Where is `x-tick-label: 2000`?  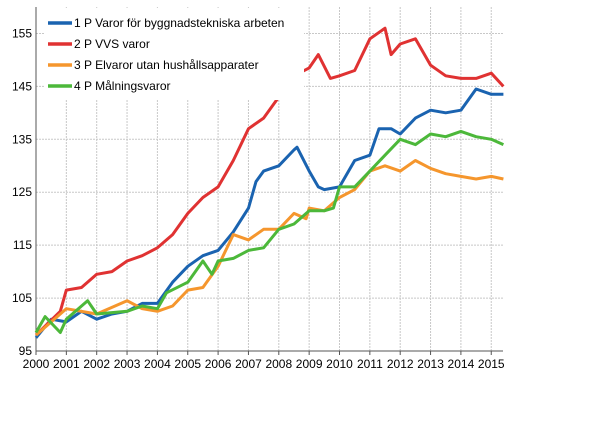
x-tick-label: 2000 is located at coordinates (36, 364).